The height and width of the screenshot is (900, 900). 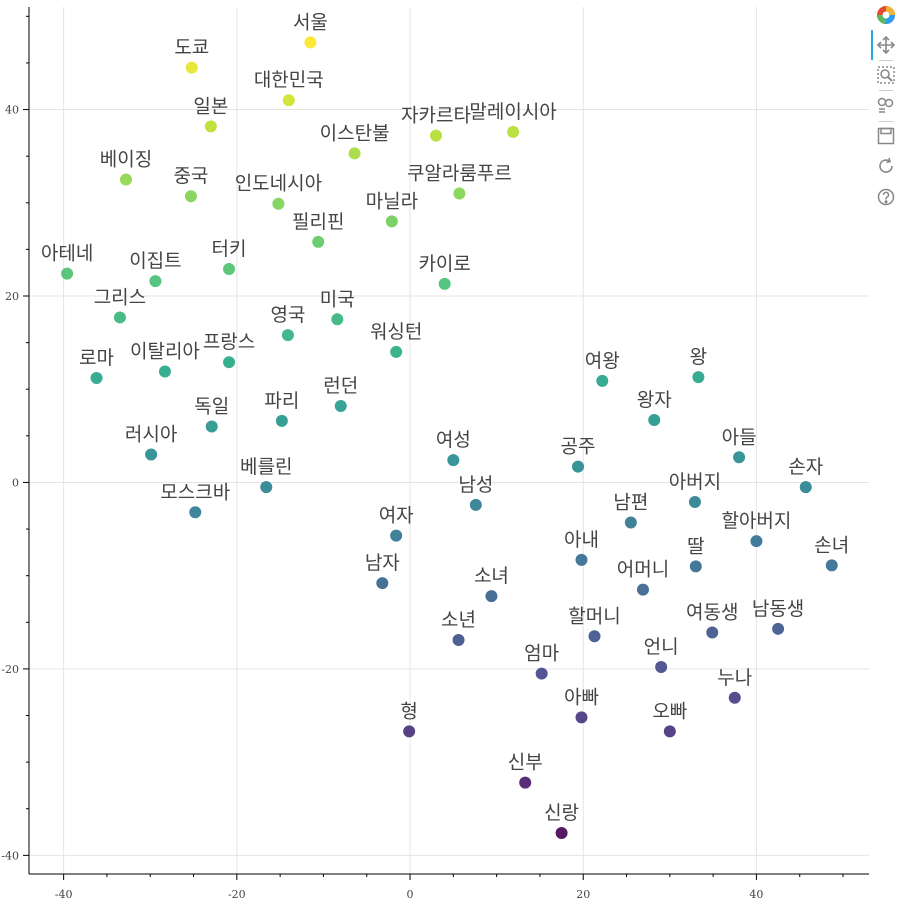 I want to click on point-label: 미국, so click(x=337, y=299).